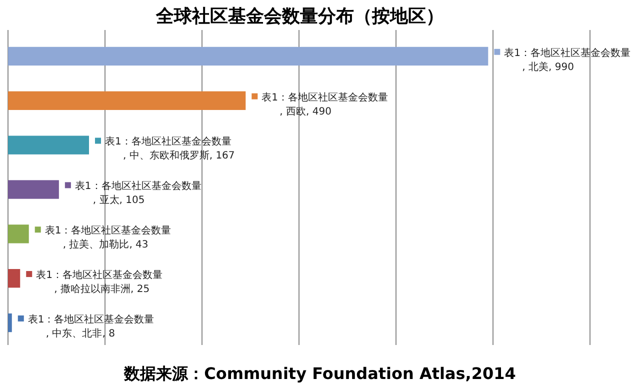 The image size is (640, 389). What do you see at coordinates (319, 373) in the screenshot?
I see `source-note: 数据来源：Community Foundation Atlas,2014` at bounding box center [319, 373].